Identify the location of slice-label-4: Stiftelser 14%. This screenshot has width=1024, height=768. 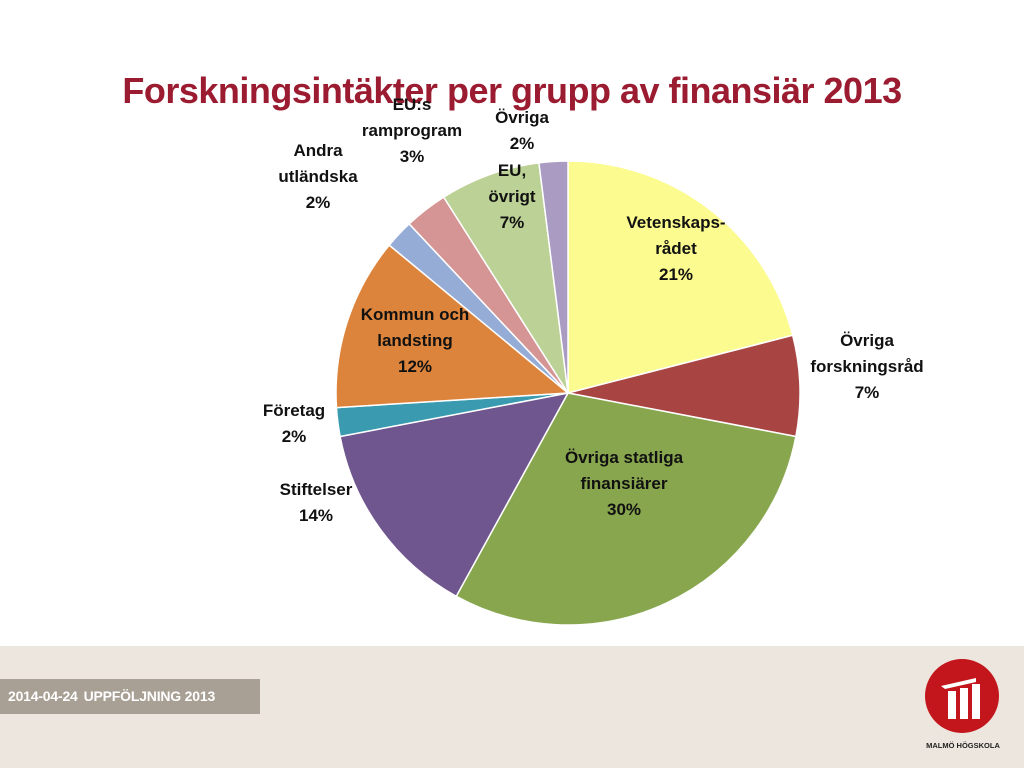
(316, 502).